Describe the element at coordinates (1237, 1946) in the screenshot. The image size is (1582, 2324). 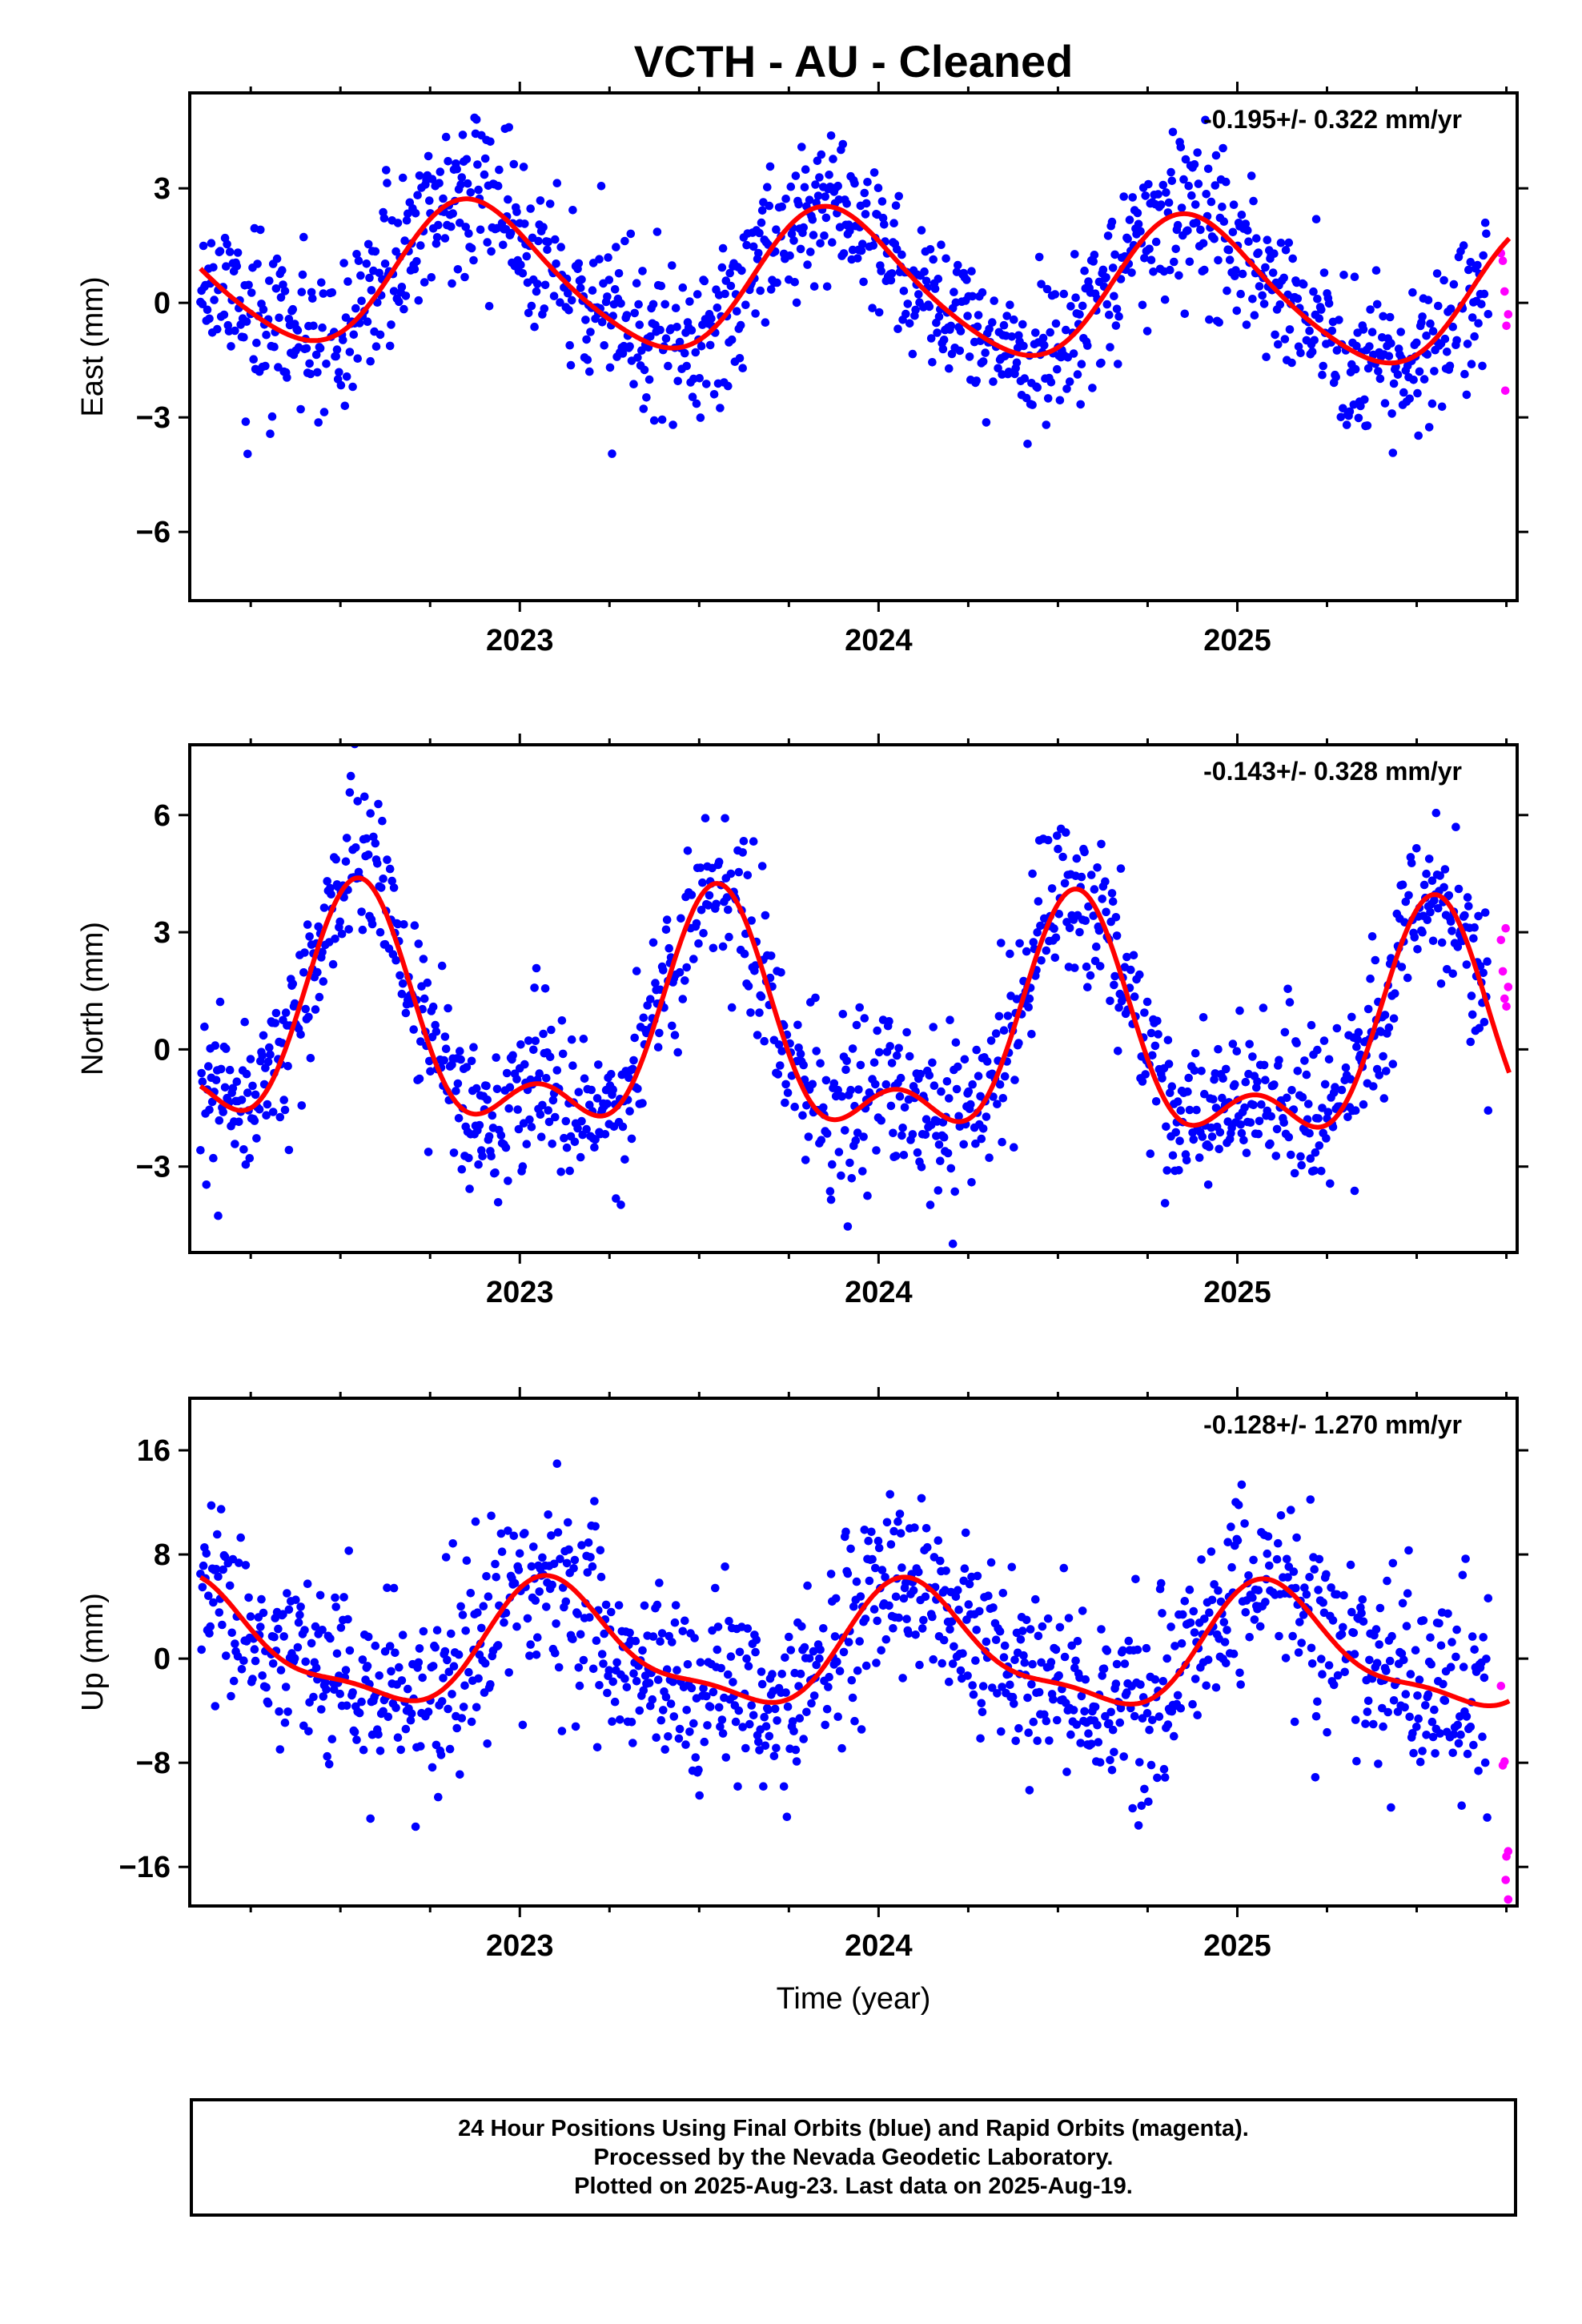
I see `x-tick-label: 2025` at that location.